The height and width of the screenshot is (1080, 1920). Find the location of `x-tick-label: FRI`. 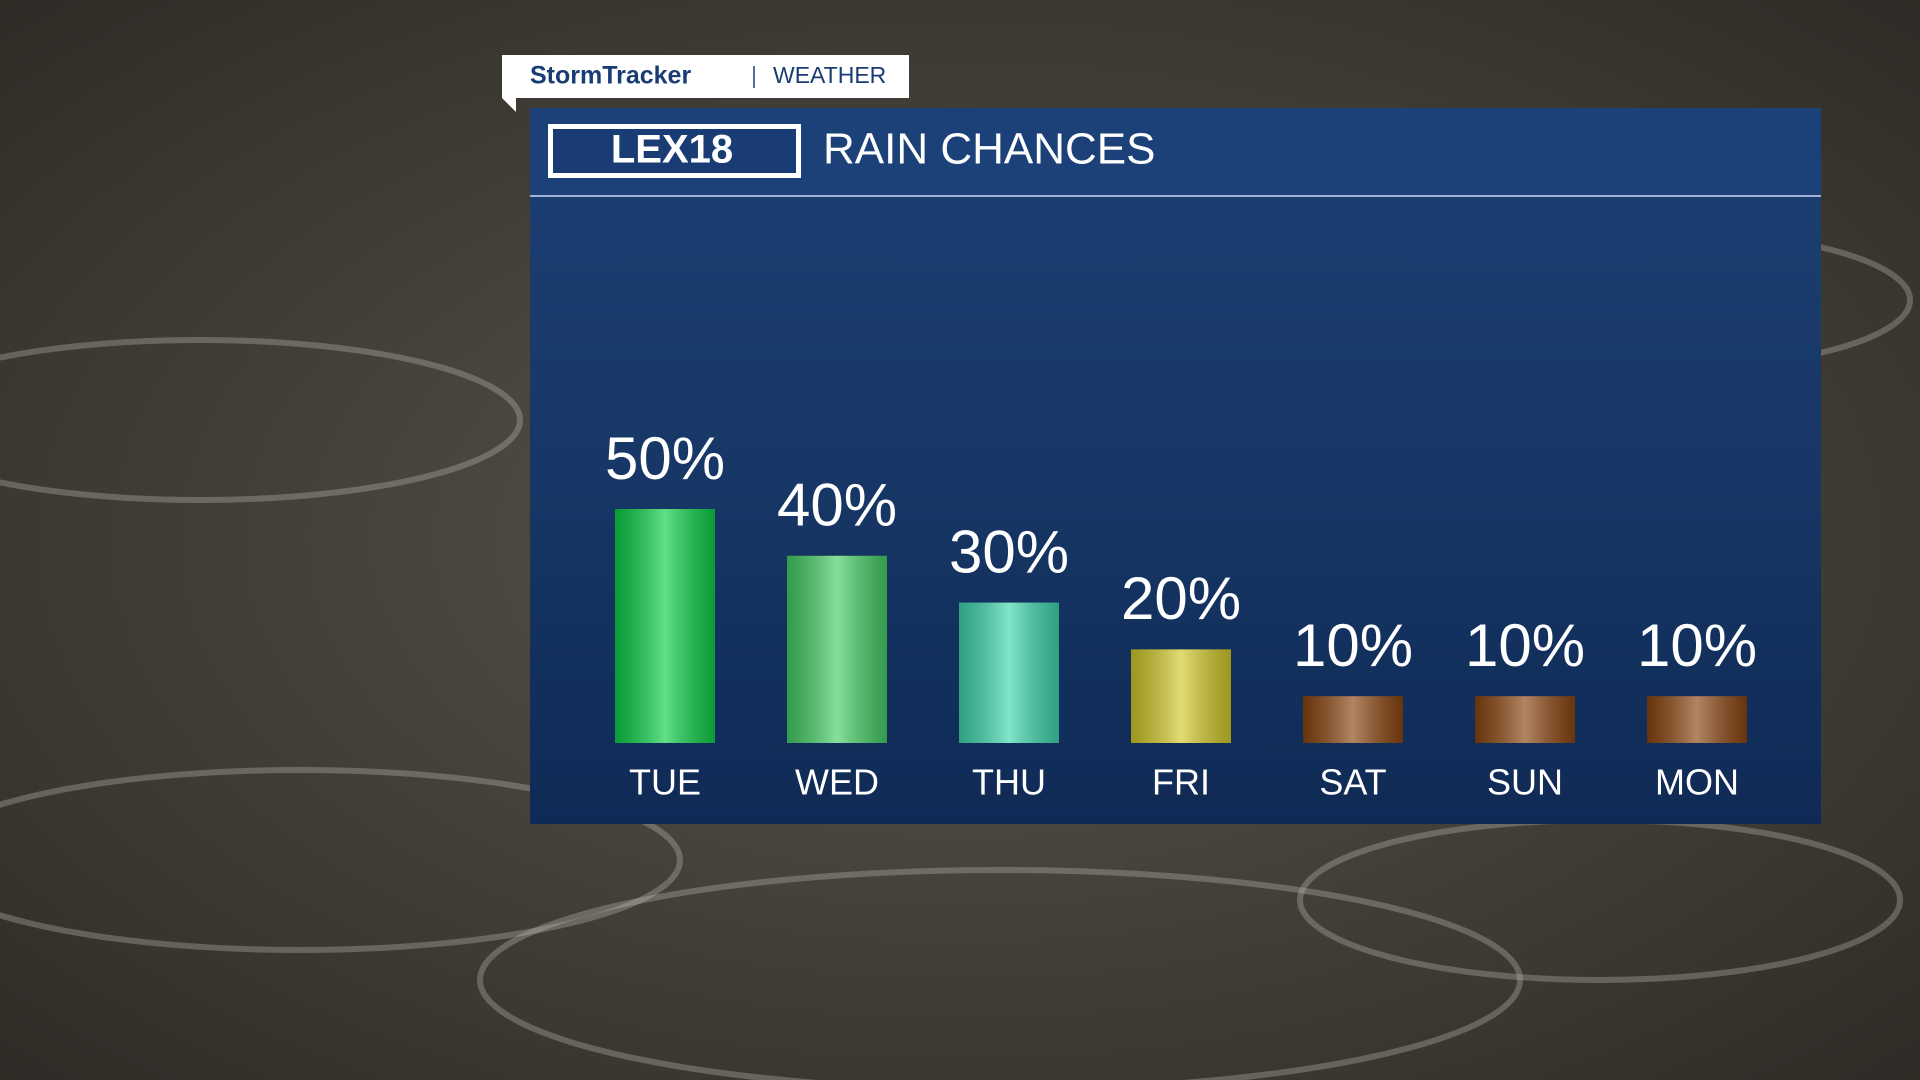

x-tick-label: FRI is located at coordinates (1181, 782).